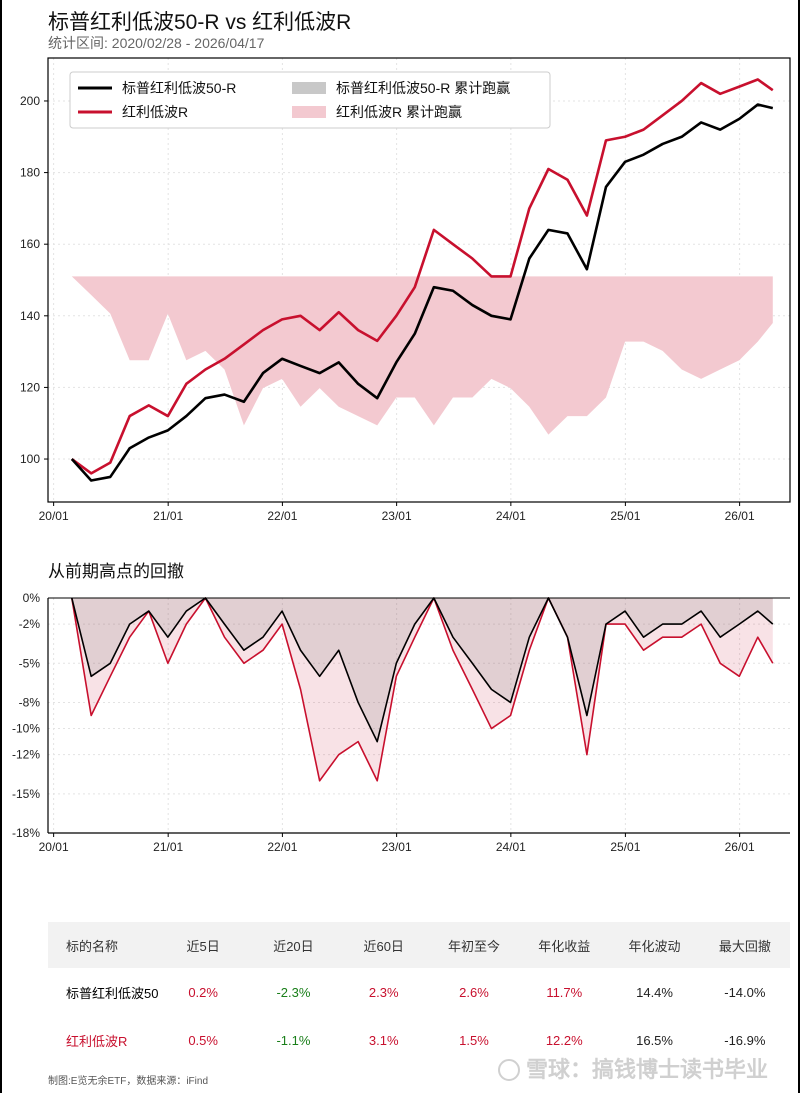  What do you see at coordinates (654, 945) in the screenshot?
I see `header-annual-vol: 年化波动` at bounding box center [654, 945].